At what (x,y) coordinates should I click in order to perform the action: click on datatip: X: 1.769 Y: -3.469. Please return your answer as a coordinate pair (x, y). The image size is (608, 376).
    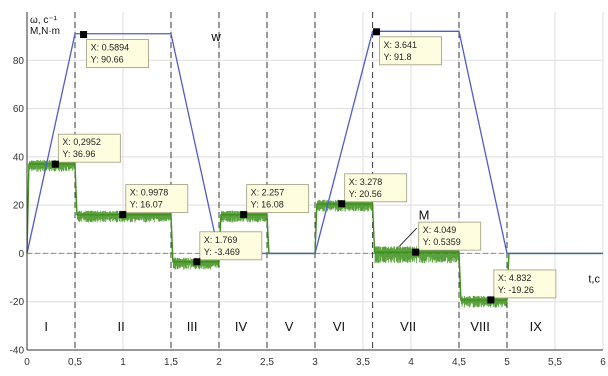
    Looking at the image, I should click on (228, 248).